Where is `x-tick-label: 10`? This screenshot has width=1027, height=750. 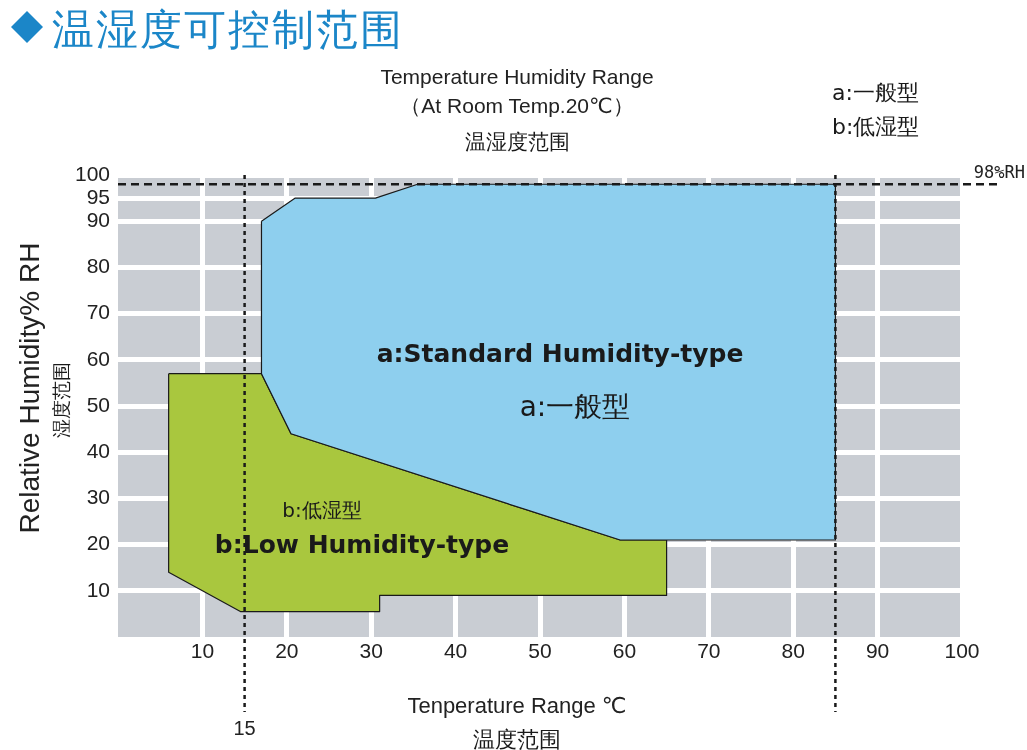 x-tick-label: 10 is located at coordinates (202, 651).